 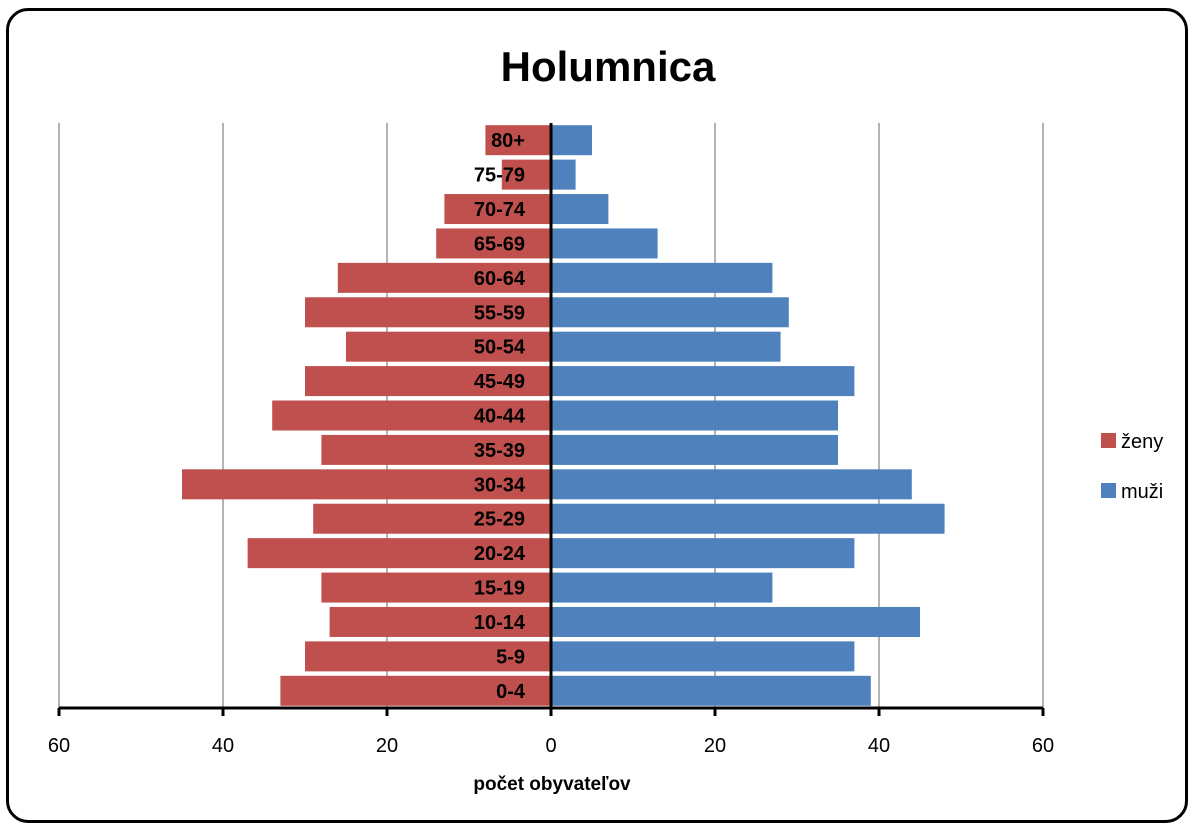 What do you see at coordinates (1108, 440) in the screenshot?
I see `legend-swatch-zeny` at bounding box center [1108, 440].